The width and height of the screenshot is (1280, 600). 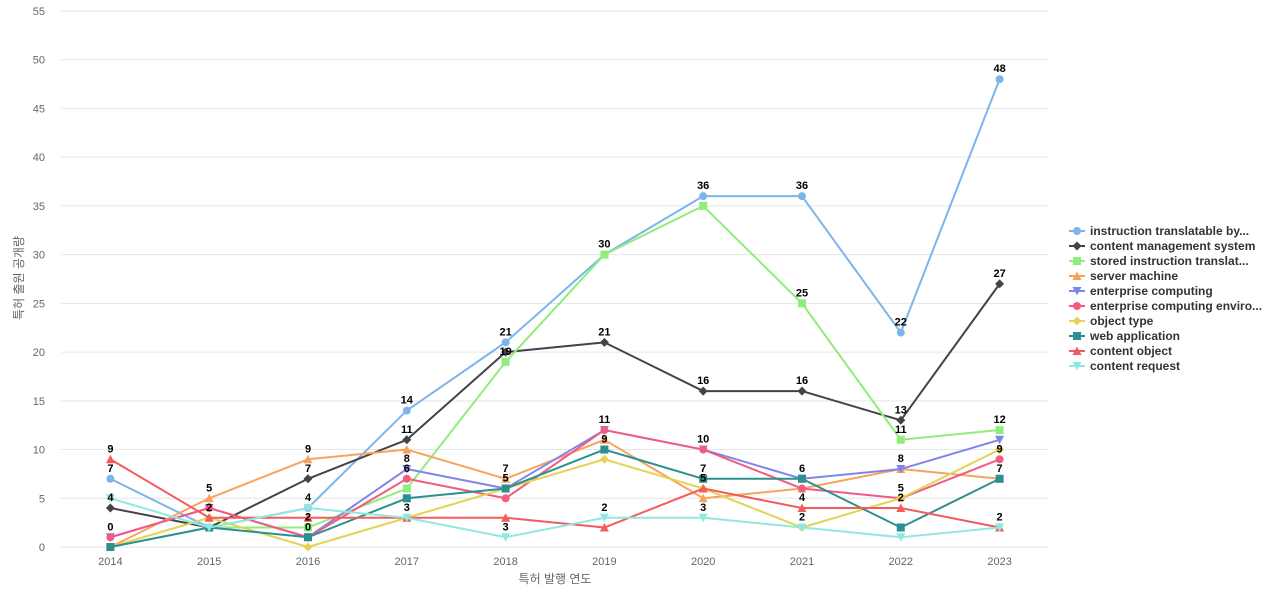 I want to click on series-line, so click(x=555, y=518).